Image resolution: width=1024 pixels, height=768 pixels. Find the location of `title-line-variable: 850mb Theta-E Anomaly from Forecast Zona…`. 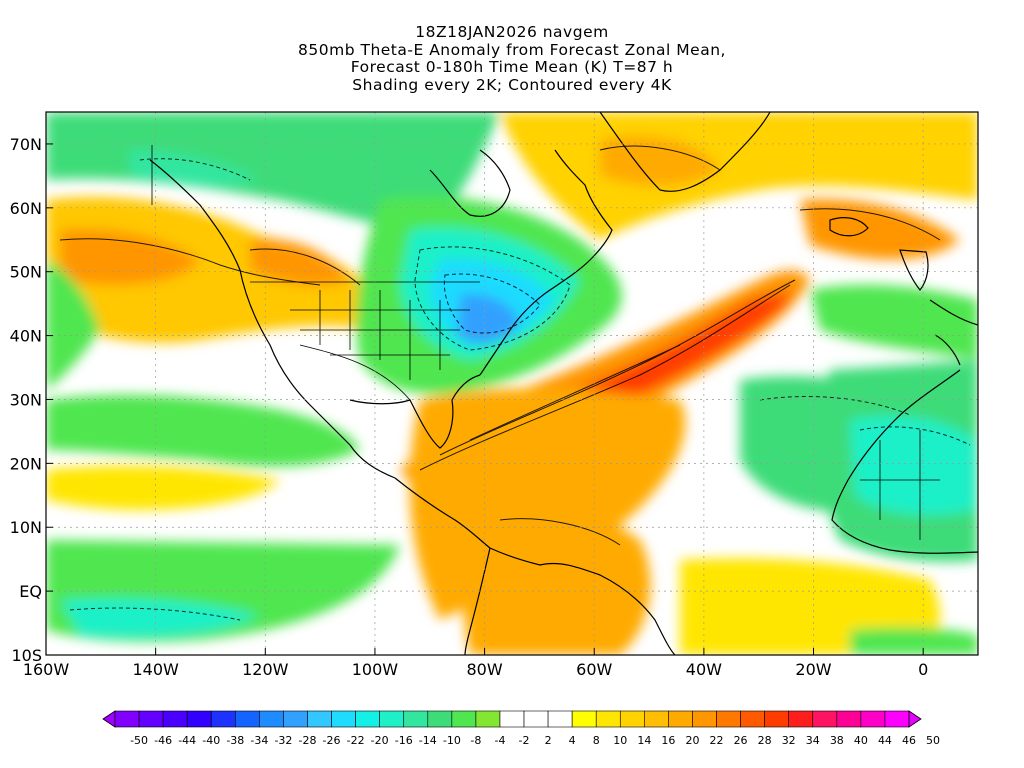

title-line-variable: 850mb Theta-E Anomaly from Forecast Zona… is located at coordinates (512, 49).